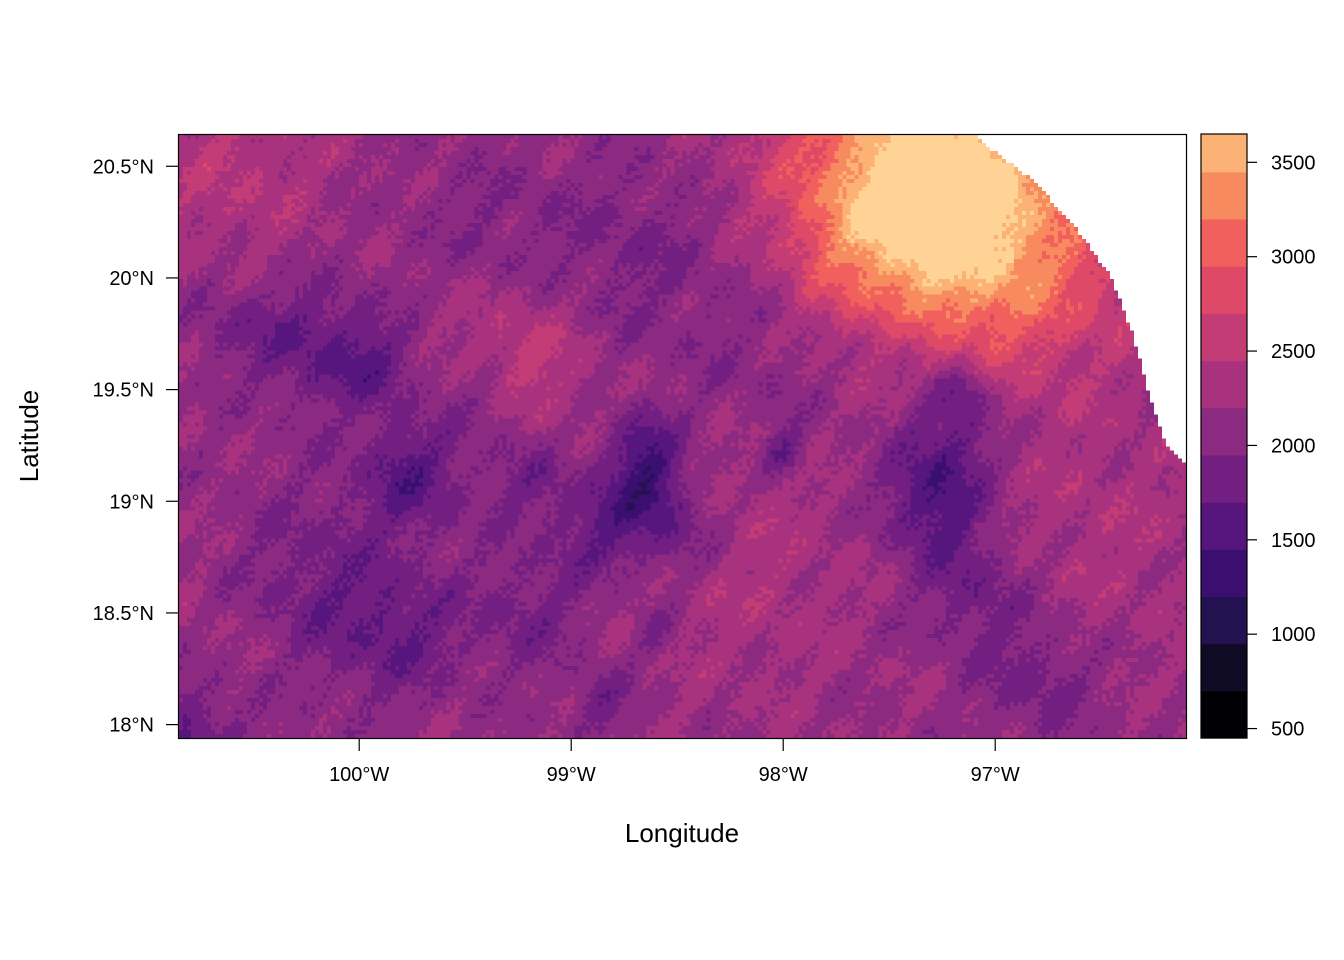 This screenshot has width=1344, height=960. I want to click on y-tick-label: 18°N, so click(131, 726).